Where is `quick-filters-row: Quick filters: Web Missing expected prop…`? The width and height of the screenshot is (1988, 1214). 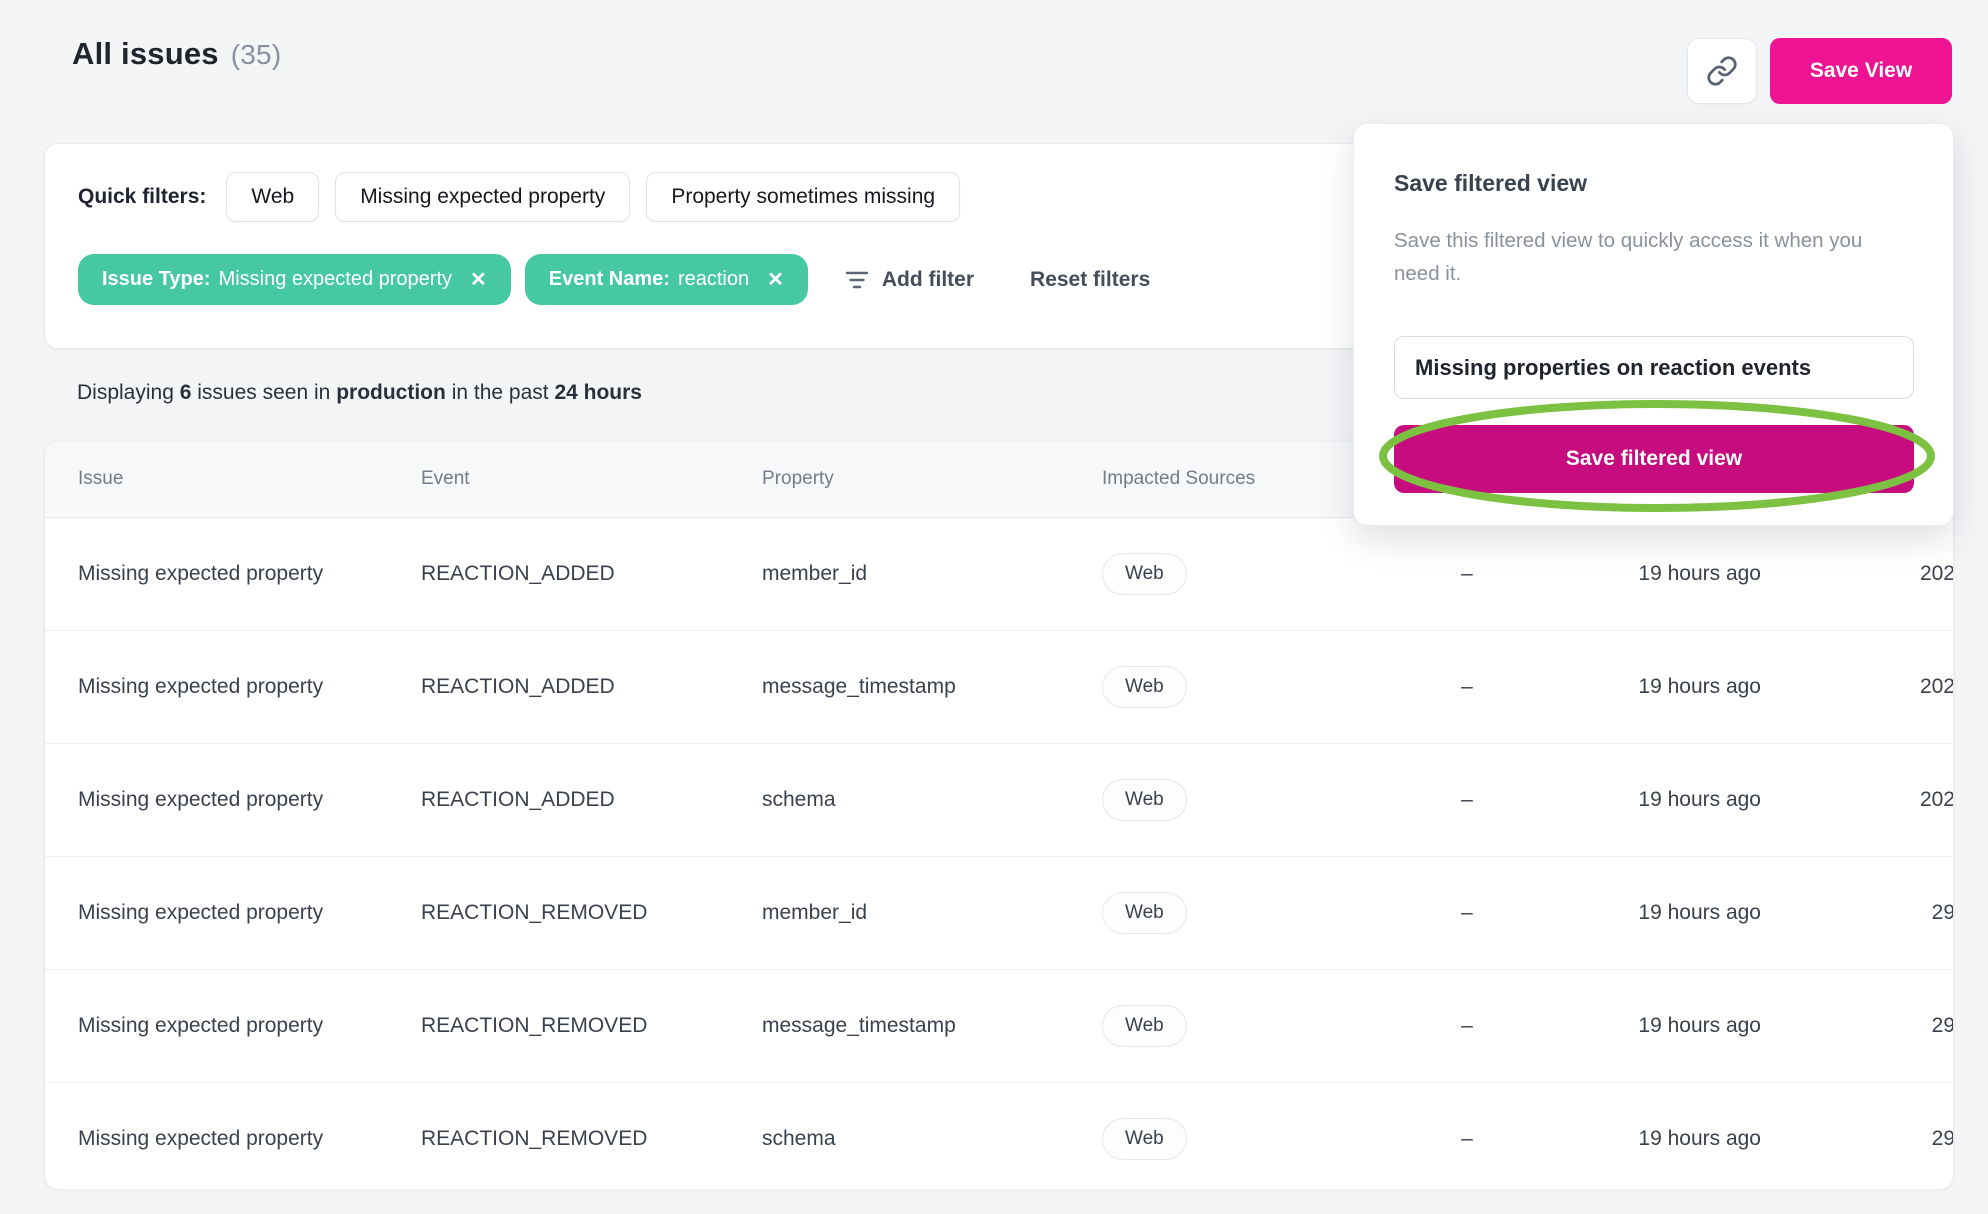 quick-filters-row: Quick filters: Web Missing expected prop… is located at coordinates (519, 197).